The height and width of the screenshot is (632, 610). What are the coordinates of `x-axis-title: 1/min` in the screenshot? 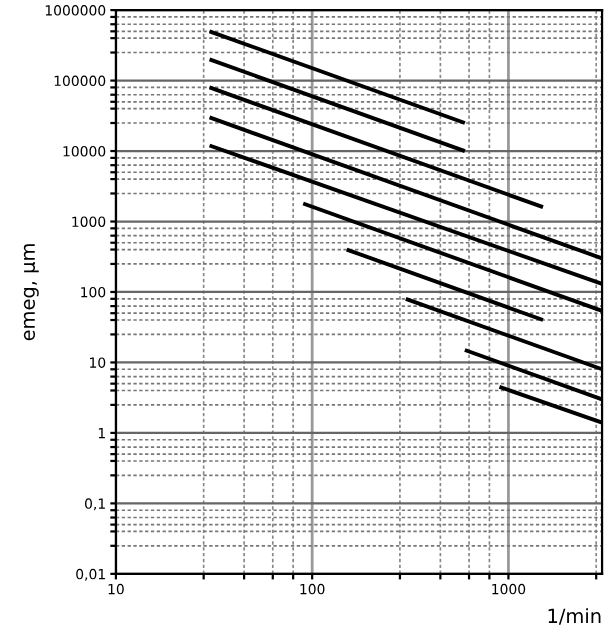 It's located at (574, 616).